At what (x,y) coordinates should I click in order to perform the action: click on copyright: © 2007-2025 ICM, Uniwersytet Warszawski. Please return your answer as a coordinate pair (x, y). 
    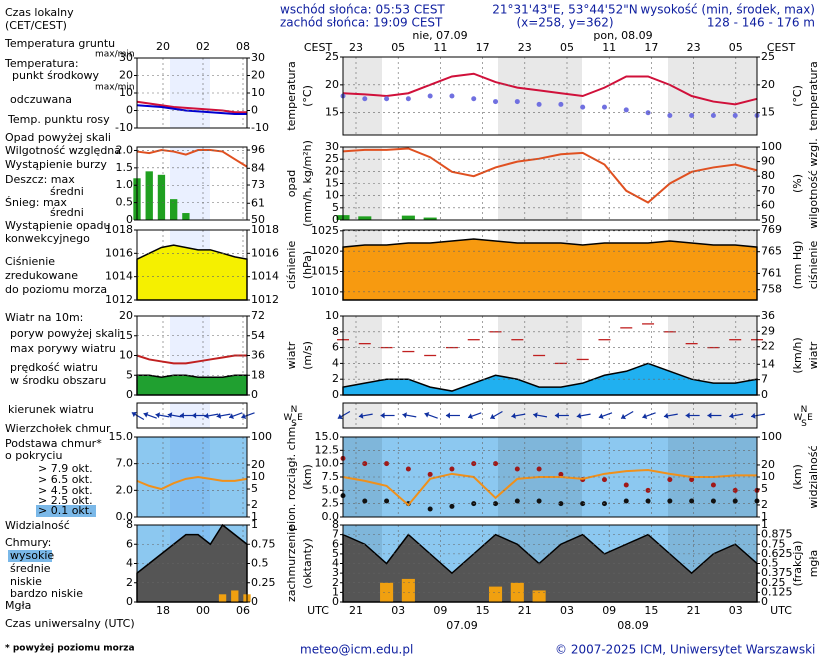
    Looking at the image, I should click on (685, 650).